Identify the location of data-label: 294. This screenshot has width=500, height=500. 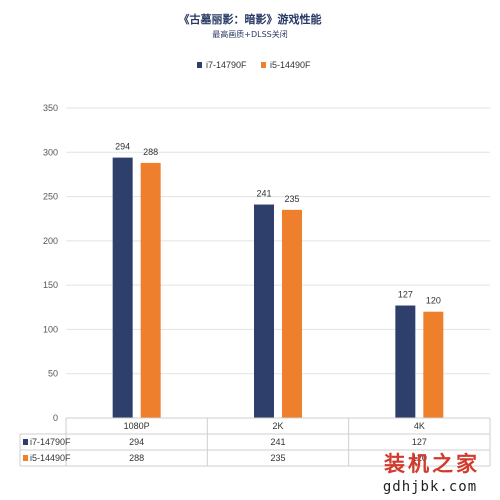
(122, 147).